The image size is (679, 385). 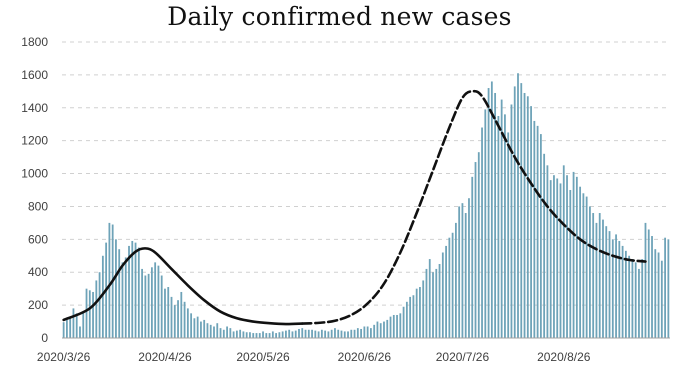 I want to click on x-tick-label: 2020/4/26, so click(x=165, y=357).